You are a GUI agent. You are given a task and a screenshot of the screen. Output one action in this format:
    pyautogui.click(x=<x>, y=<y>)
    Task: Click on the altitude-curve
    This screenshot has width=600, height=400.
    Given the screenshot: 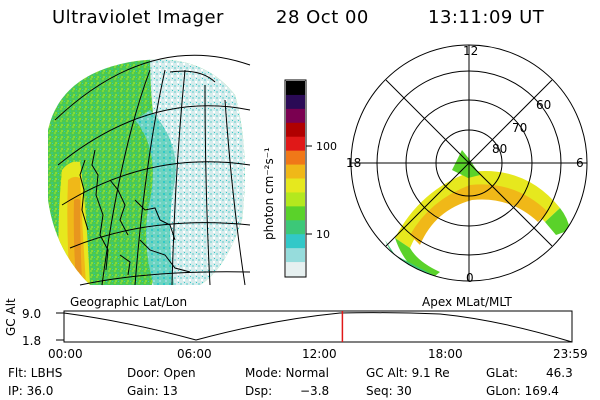 What is the action you would take?
    pyautogui.click(x=318, y=327)
    